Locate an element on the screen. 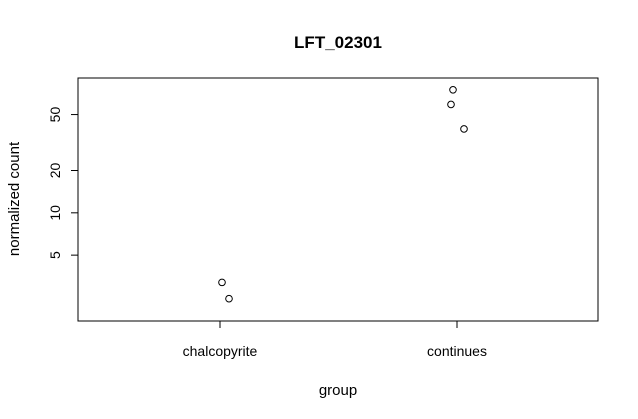  x-axis-label: group is located at coordinates (338, 390).